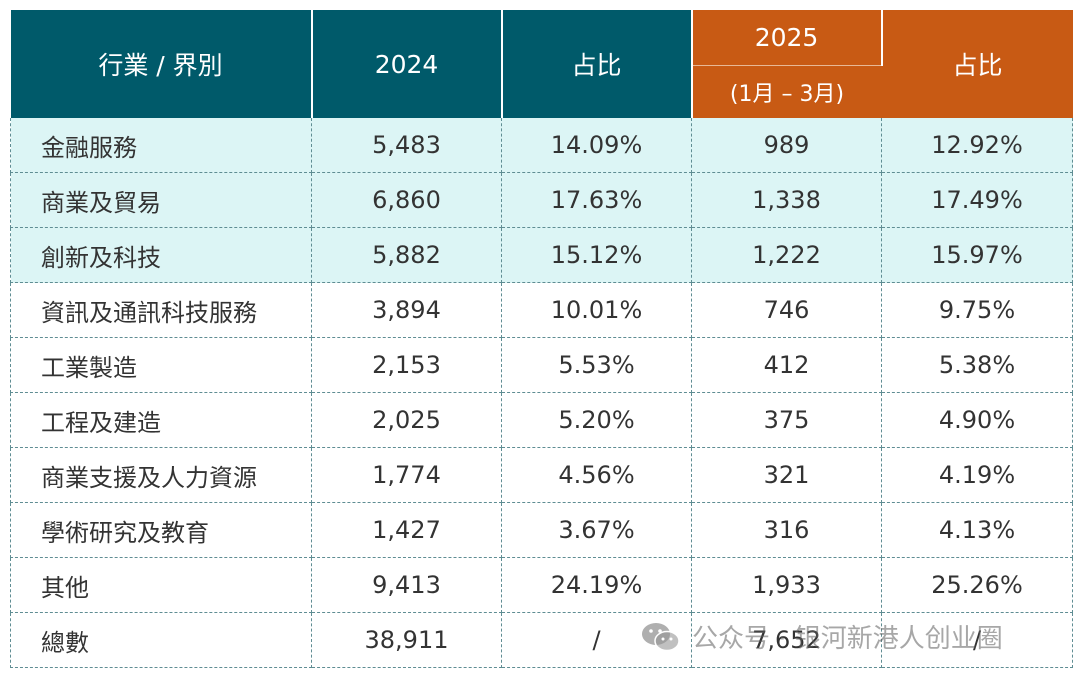 The image size is (1080, 680). What do you see at coordinates (406, 640) in the screenshot?
I see `cell-2024-value: 38,911` at bounding box center [406, 640].